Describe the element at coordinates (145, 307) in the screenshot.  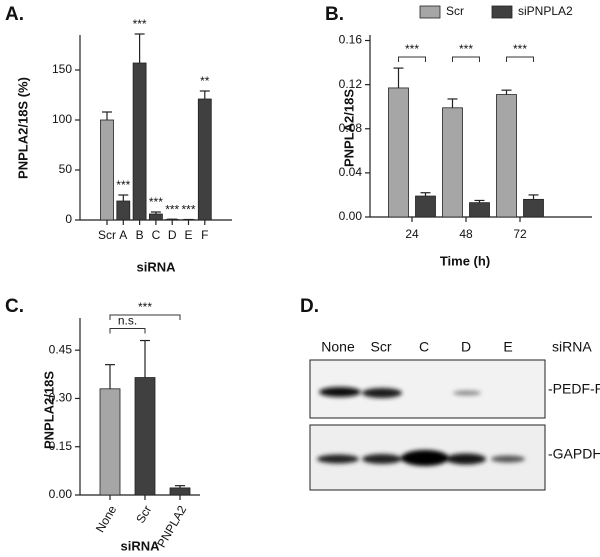
I see `comparison-label: ***` at that location.